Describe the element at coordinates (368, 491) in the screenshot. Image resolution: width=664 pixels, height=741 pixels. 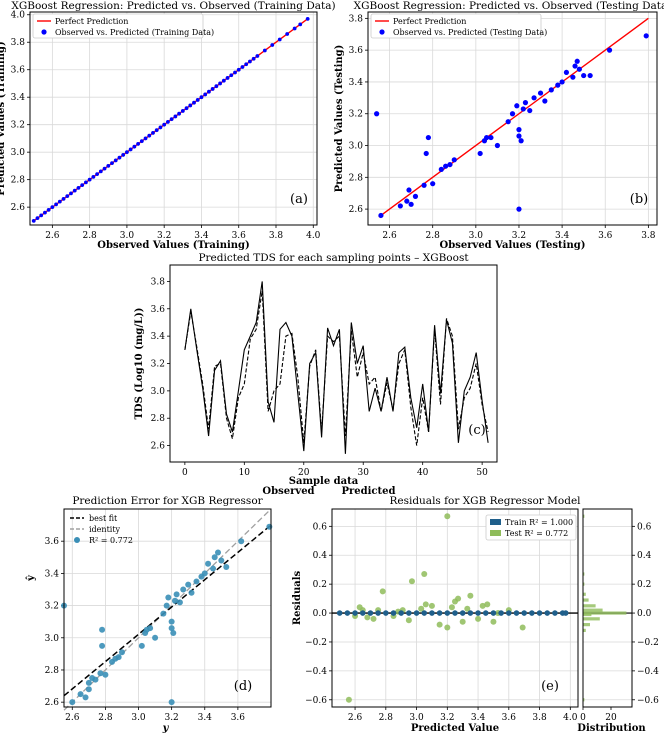
I see `c-legend-label: Predicted` at that location.